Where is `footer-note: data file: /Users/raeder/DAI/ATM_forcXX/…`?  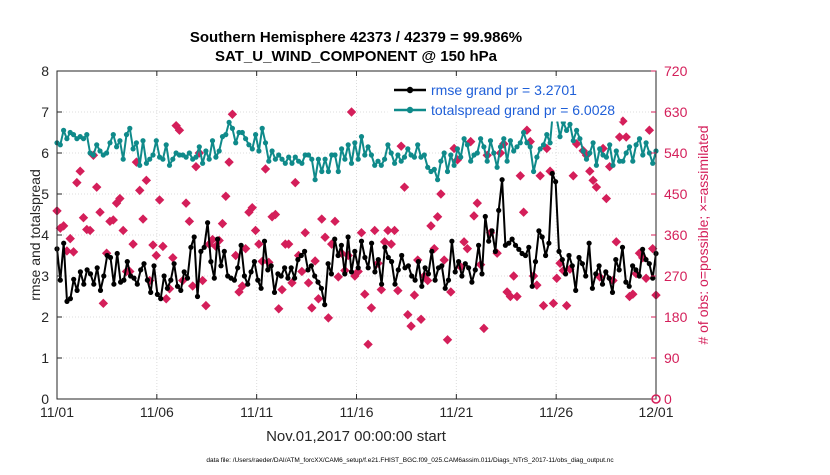 footer-note: data file: /Users/raeder/DAI/ATM_forcXX/… is located at coordinates (410, 460).